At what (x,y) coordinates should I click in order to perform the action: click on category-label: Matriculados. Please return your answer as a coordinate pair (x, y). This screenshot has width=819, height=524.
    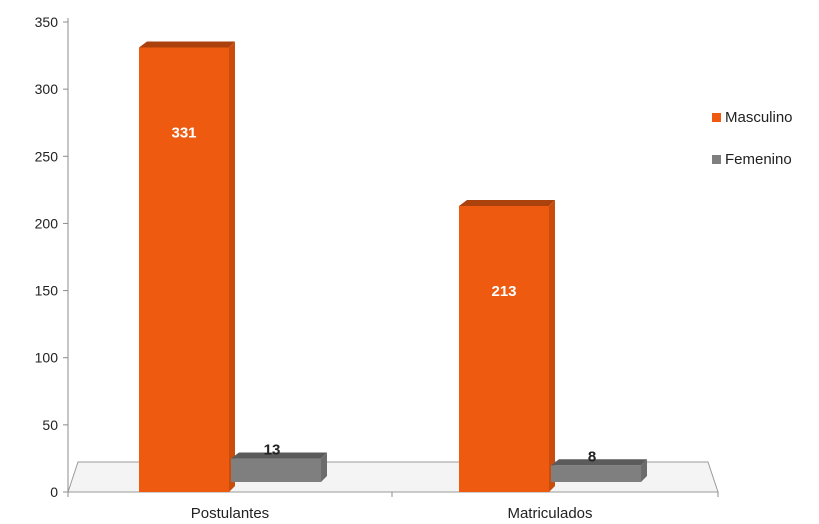
    Looking at the image, I should click on (549, 513).